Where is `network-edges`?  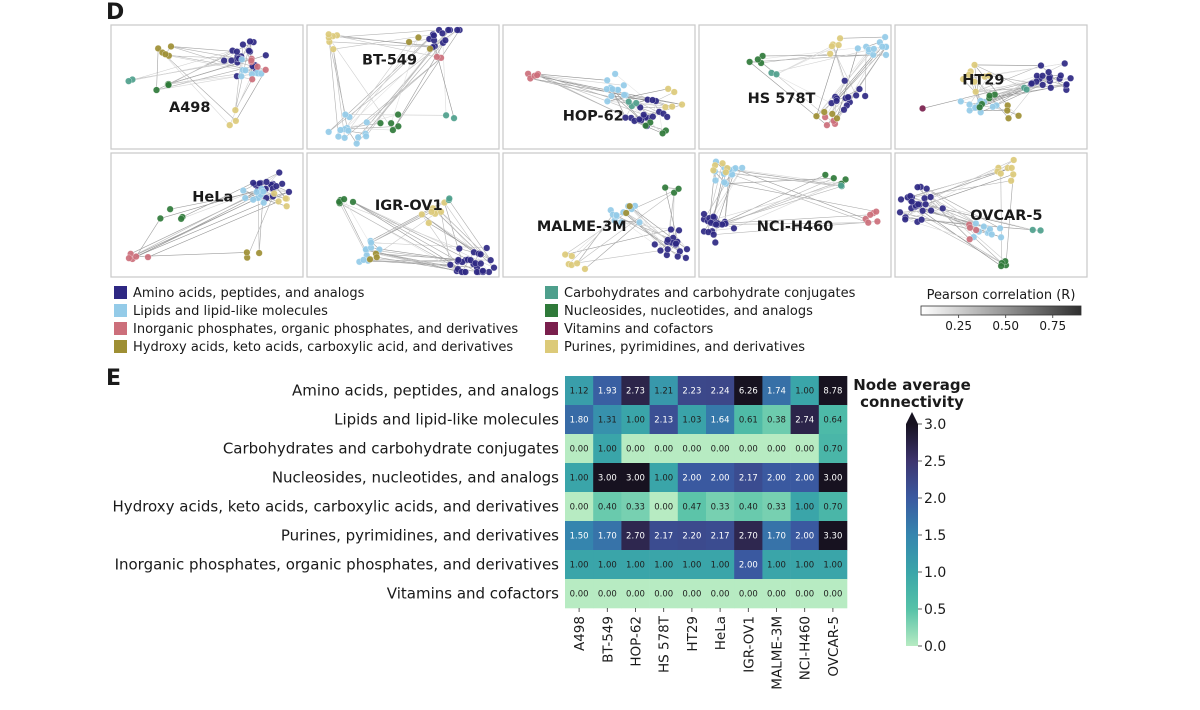 network-edges is located at coordinates (394, 86).